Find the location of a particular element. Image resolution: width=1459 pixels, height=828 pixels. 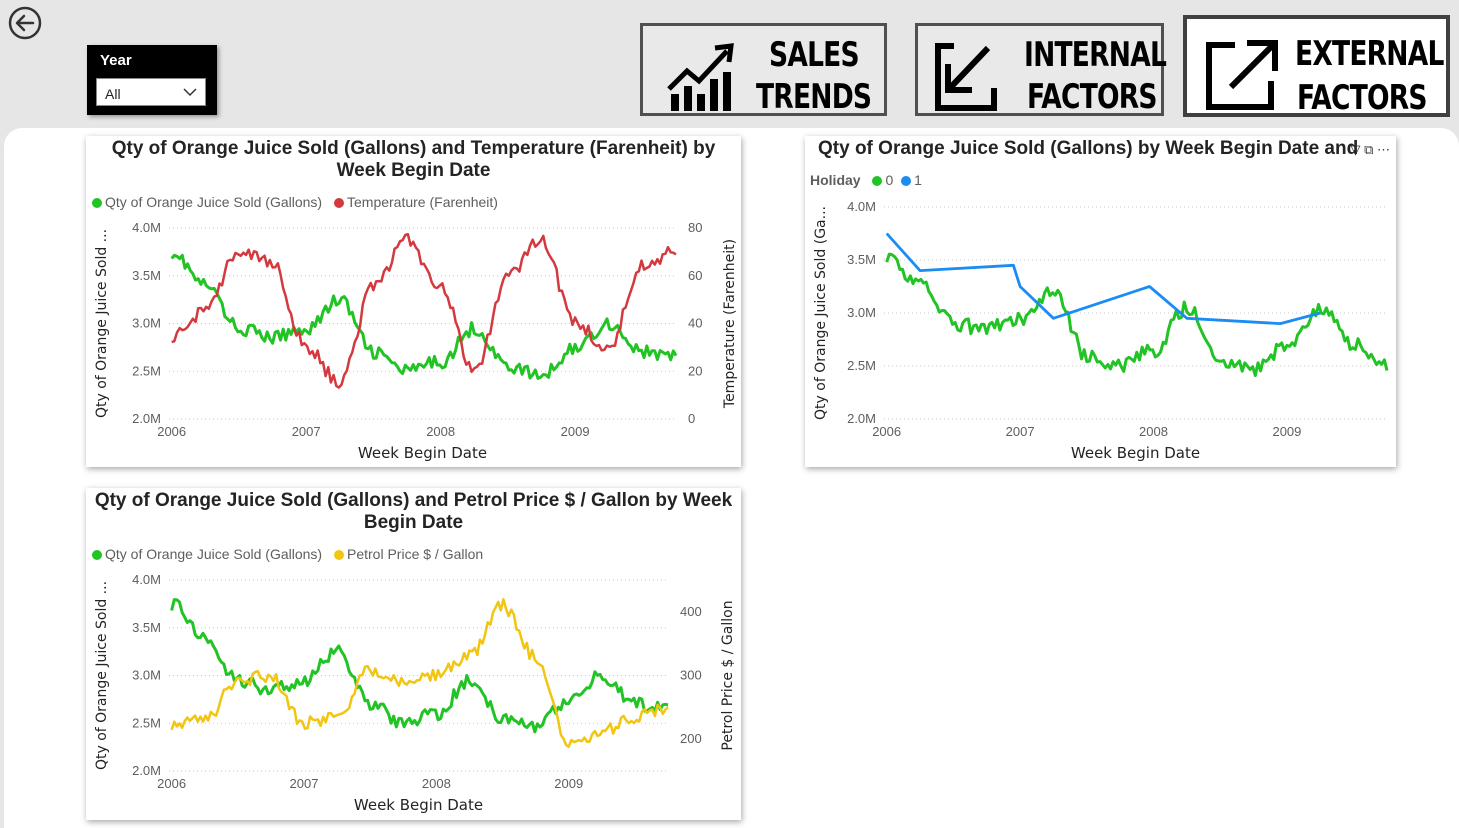

filter-icon: ▽ is located at coordinates (1355, 149).